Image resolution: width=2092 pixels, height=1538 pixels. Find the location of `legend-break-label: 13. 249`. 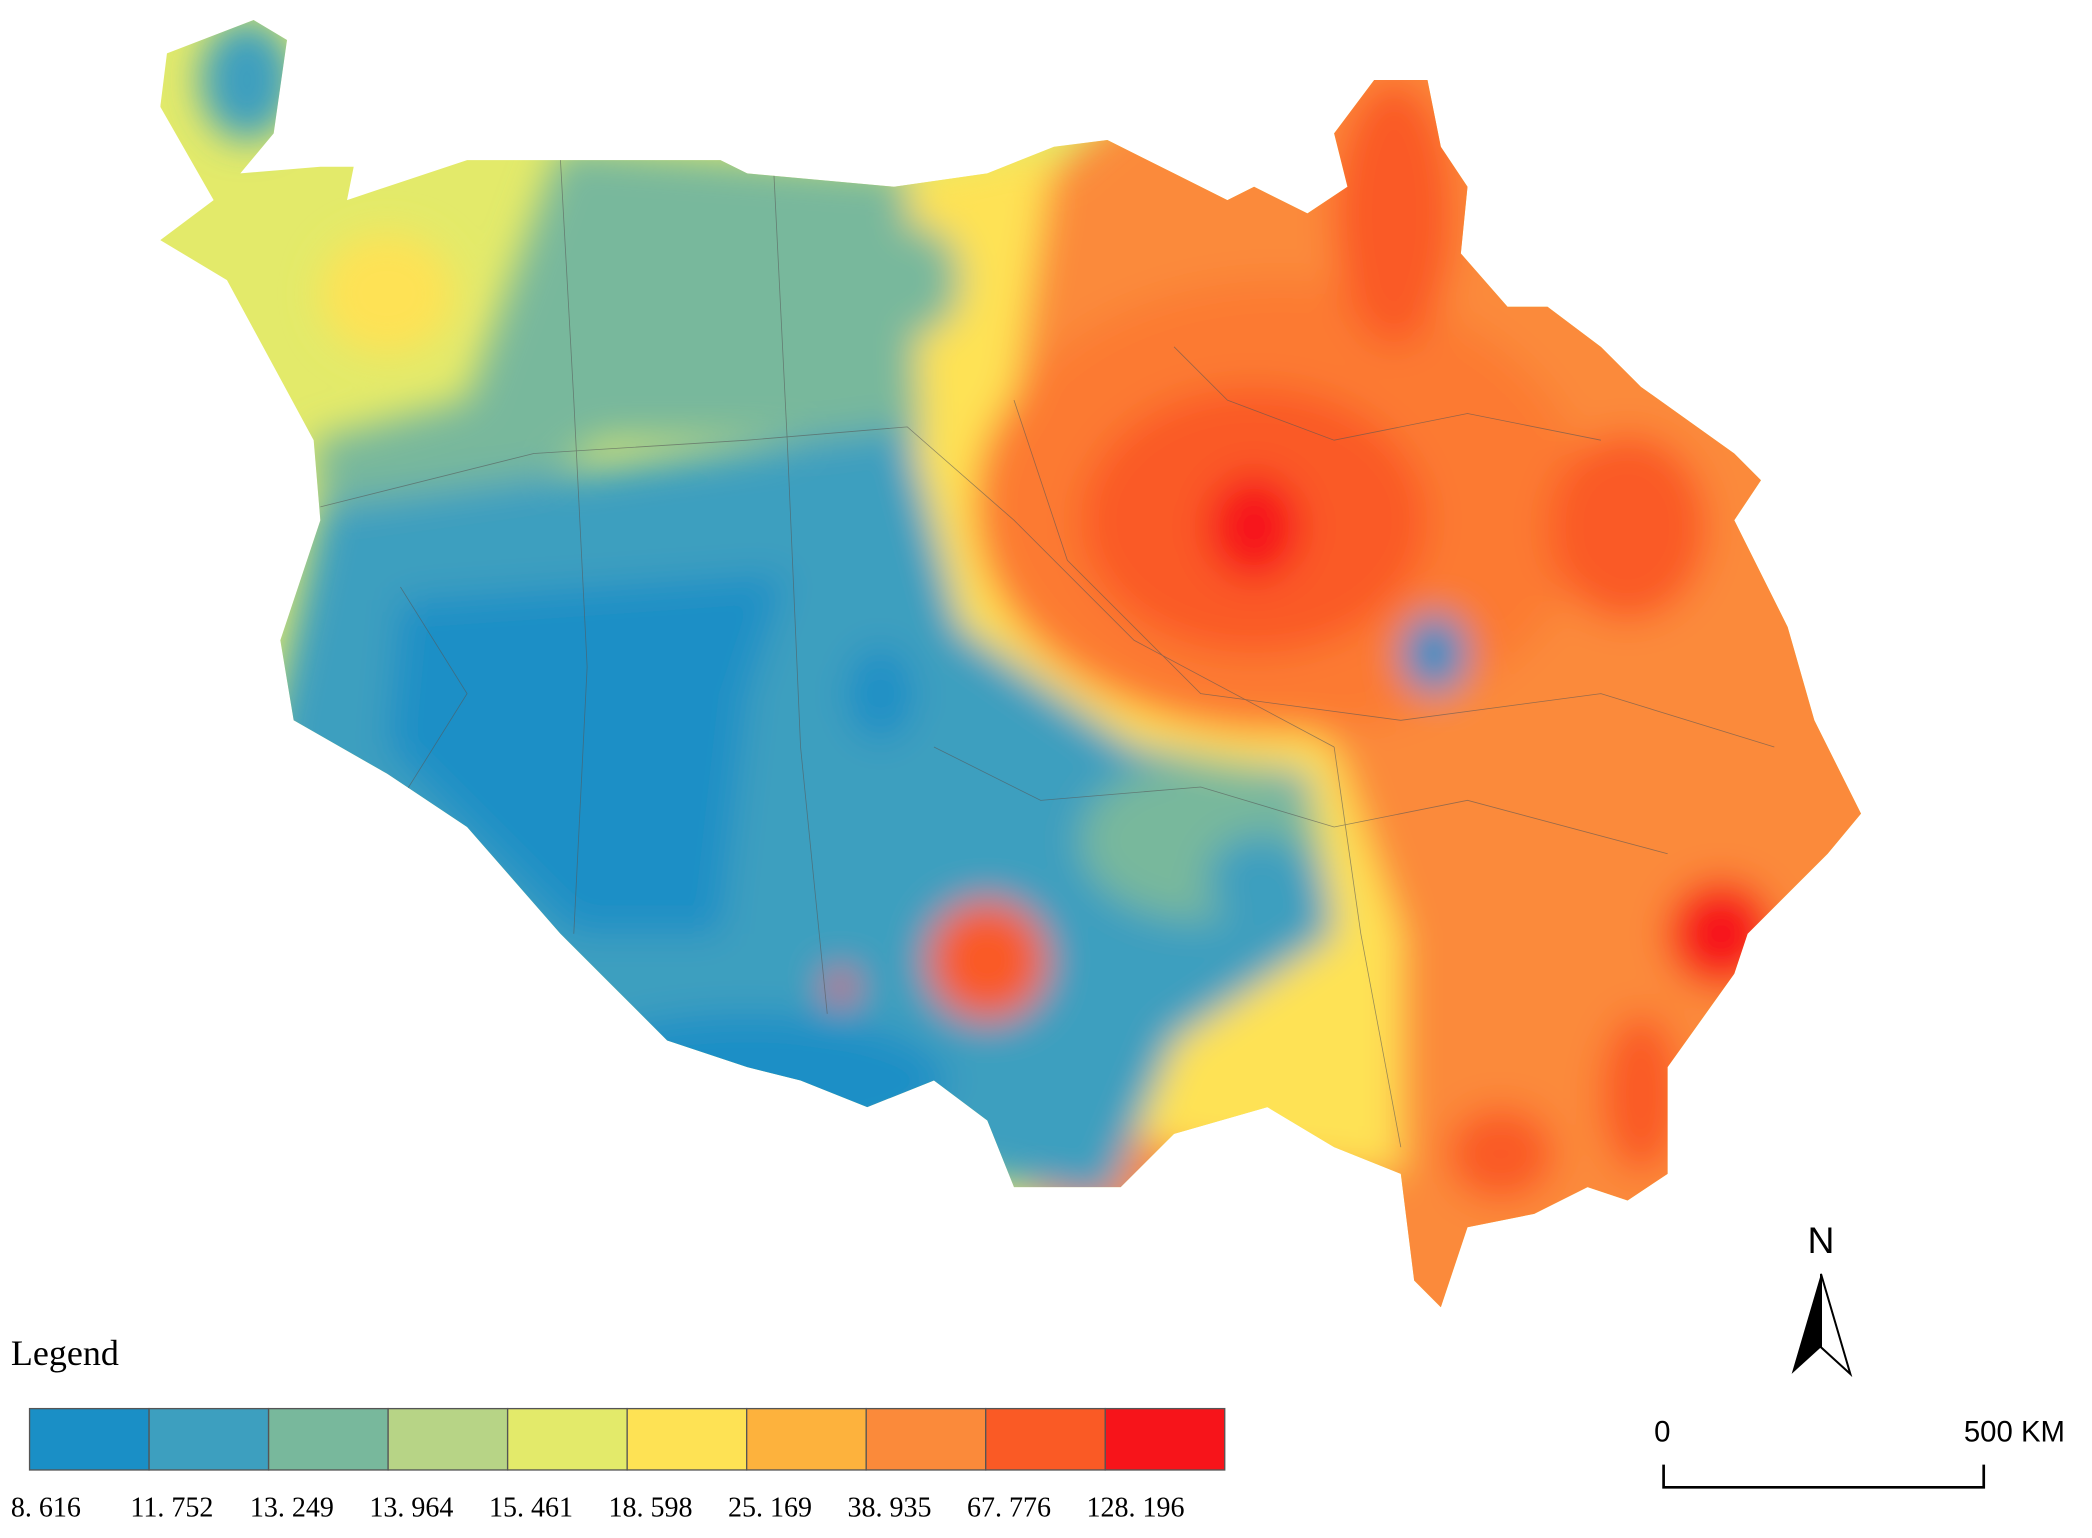

legend-break-label: 13. 249 is located at coordinates (292, 1507).